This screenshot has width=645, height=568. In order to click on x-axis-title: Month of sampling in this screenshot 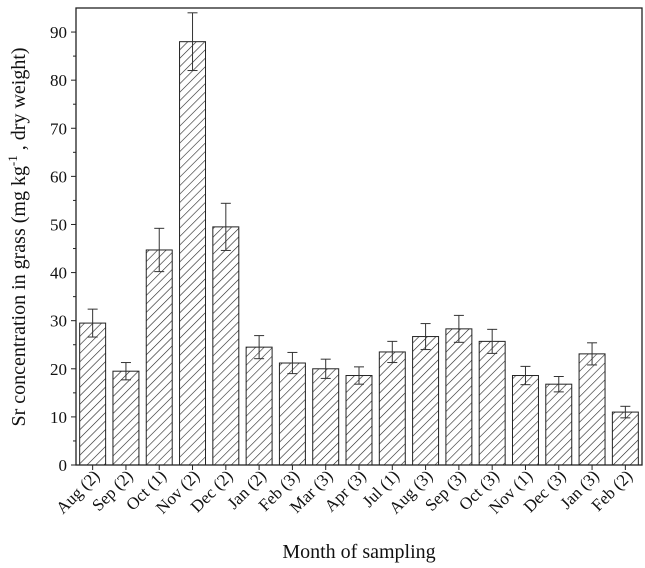, I will do `click(358, 552)`.